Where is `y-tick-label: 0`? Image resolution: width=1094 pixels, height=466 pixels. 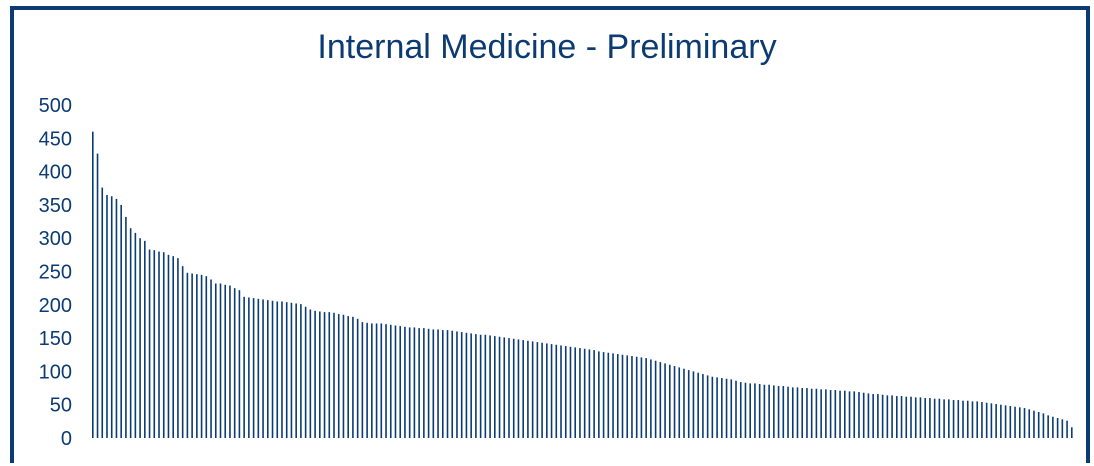
y-tick-label: 0 is located at coordinates (66, 439).